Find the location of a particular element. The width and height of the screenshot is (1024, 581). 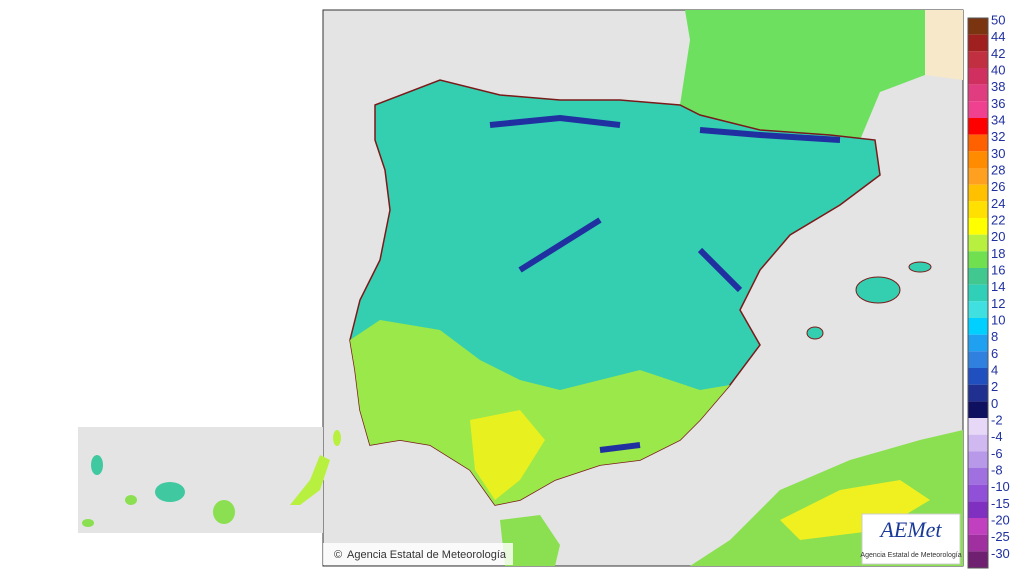

legend-label: 8 is located at coordinates (994, 336).